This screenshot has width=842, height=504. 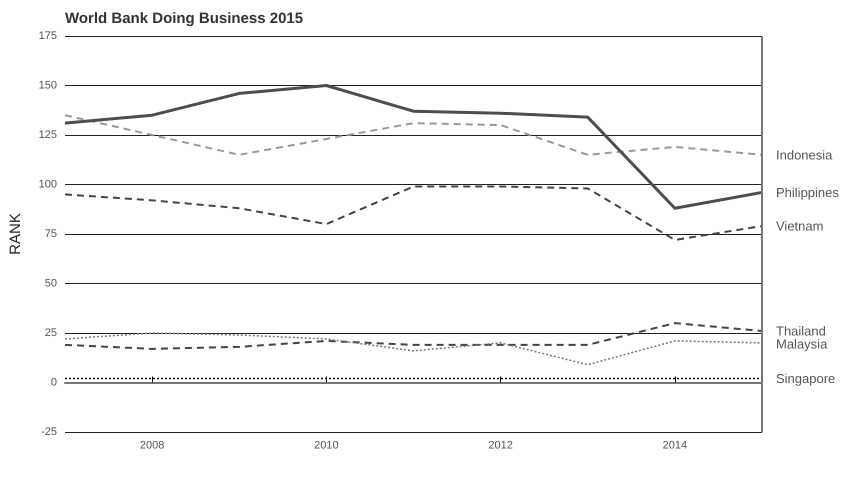 I want to click on x-tick-label: 2014, so click(x=675, y=446).